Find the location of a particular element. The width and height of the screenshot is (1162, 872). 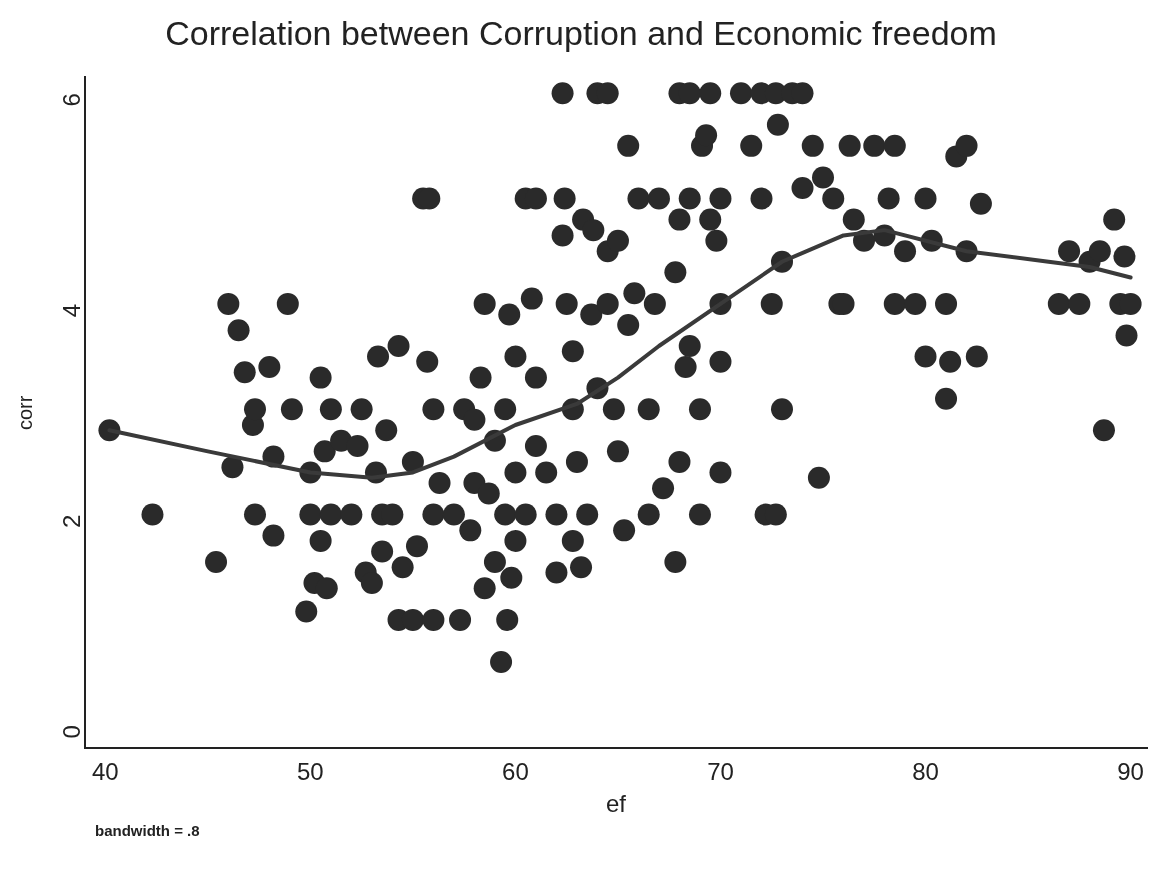

x-tick-label: 70 is located at coordinates (720, 772).